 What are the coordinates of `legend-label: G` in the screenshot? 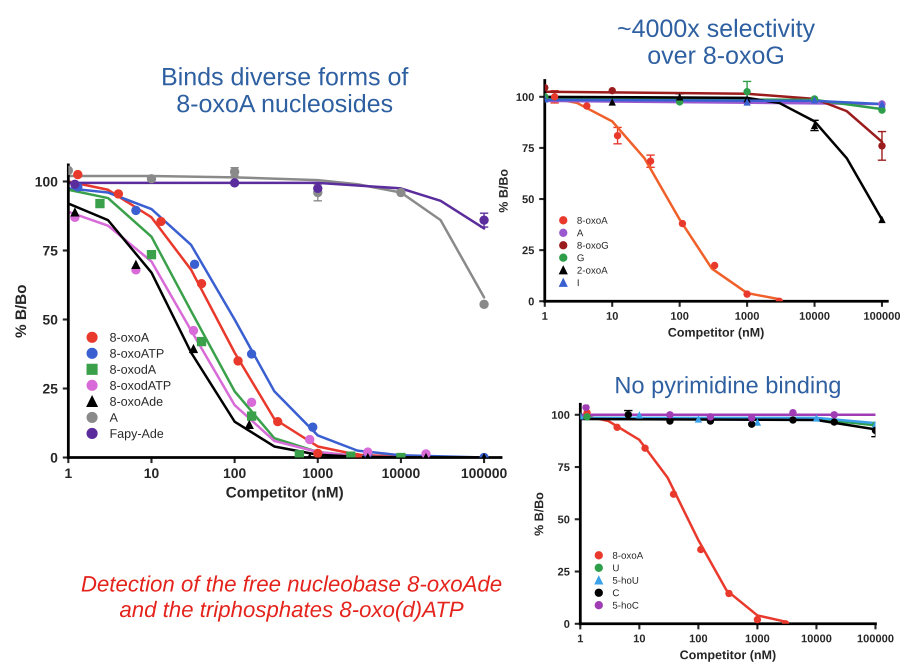 It's located at (580, 258).